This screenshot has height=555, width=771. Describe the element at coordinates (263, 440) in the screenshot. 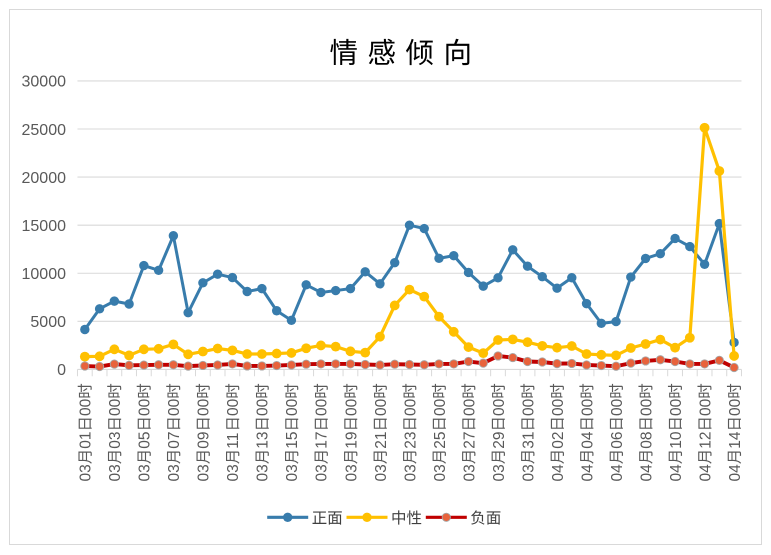

I see `svg-text: 13` at that location.